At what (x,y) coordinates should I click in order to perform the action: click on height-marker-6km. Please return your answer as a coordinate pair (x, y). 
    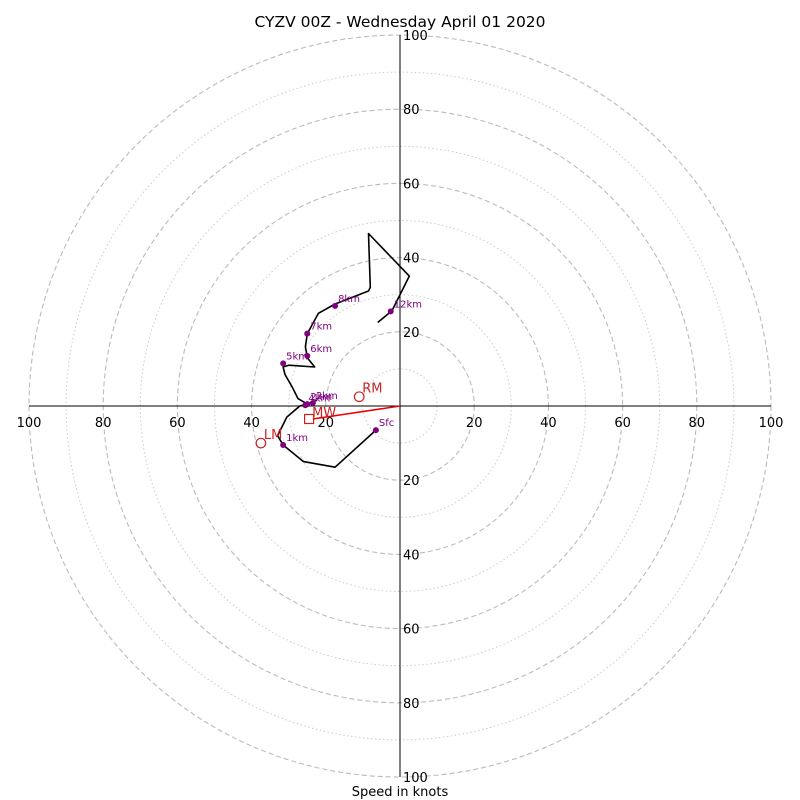
    Looking at the image, I should click on (307, 355).